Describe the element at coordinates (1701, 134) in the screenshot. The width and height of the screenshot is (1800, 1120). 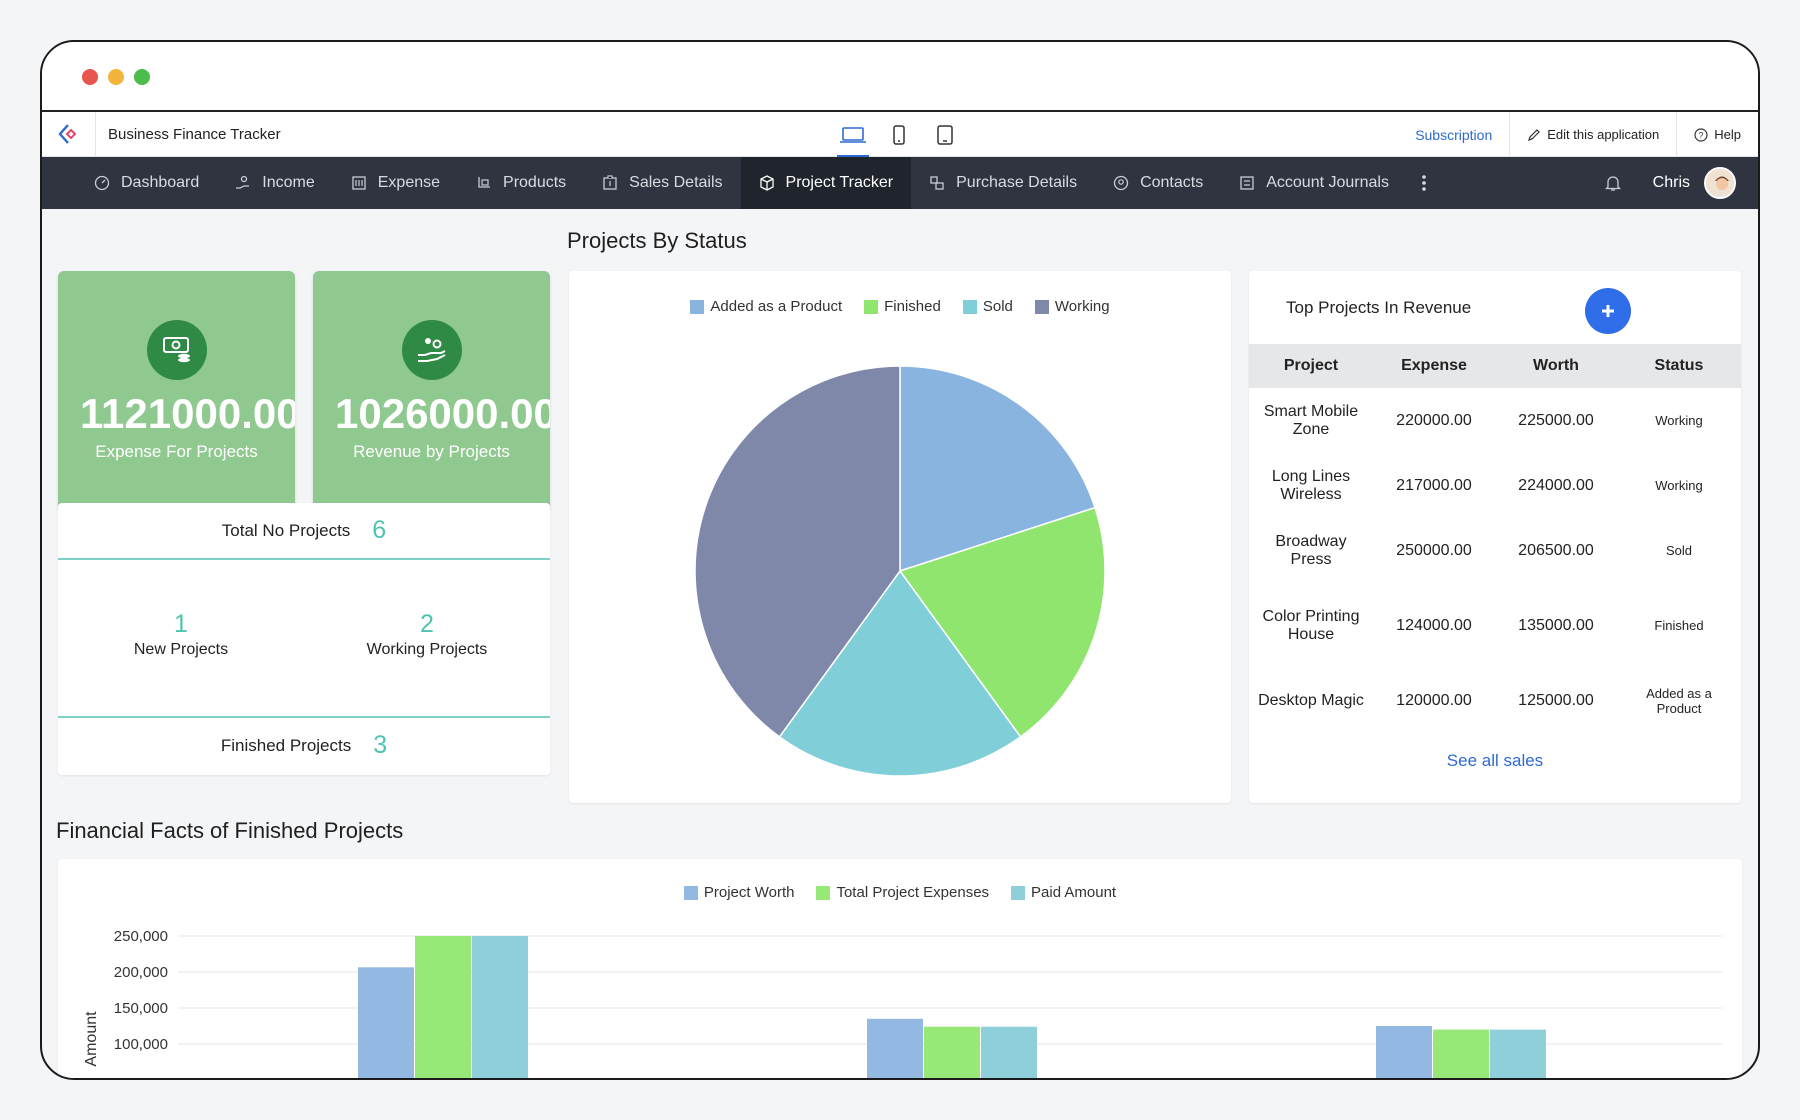
I see `help-icon: ?` at that location.